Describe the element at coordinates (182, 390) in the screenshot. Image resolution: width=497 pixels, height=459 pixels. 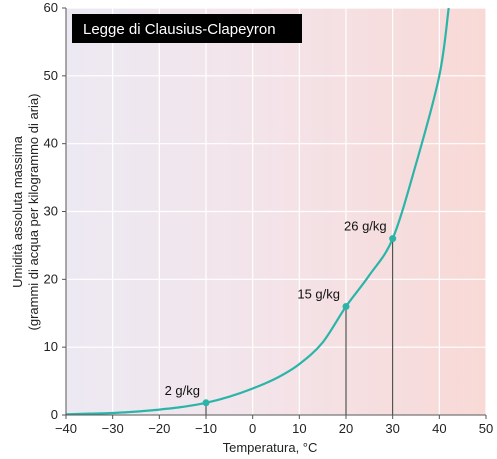
I see `annotation-label: 2 g/kg` at that location.